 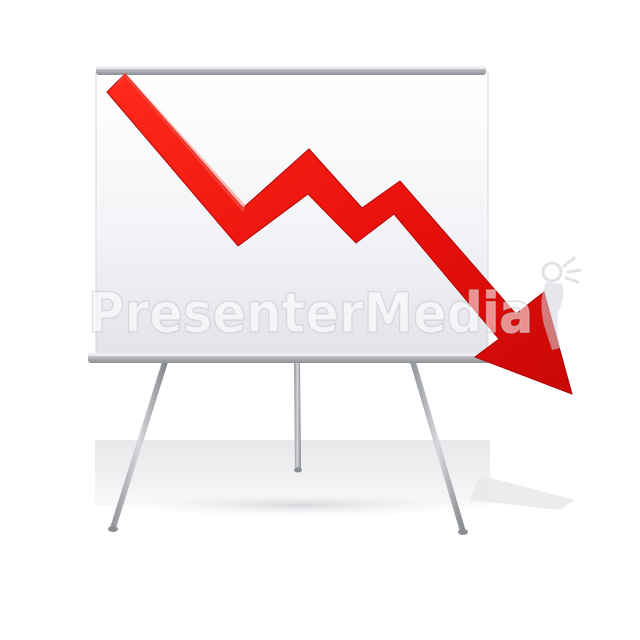 What do you see at coordinates (291, 70) in the screenshot?
I see `top-rail` at bounding box center [291, 70].